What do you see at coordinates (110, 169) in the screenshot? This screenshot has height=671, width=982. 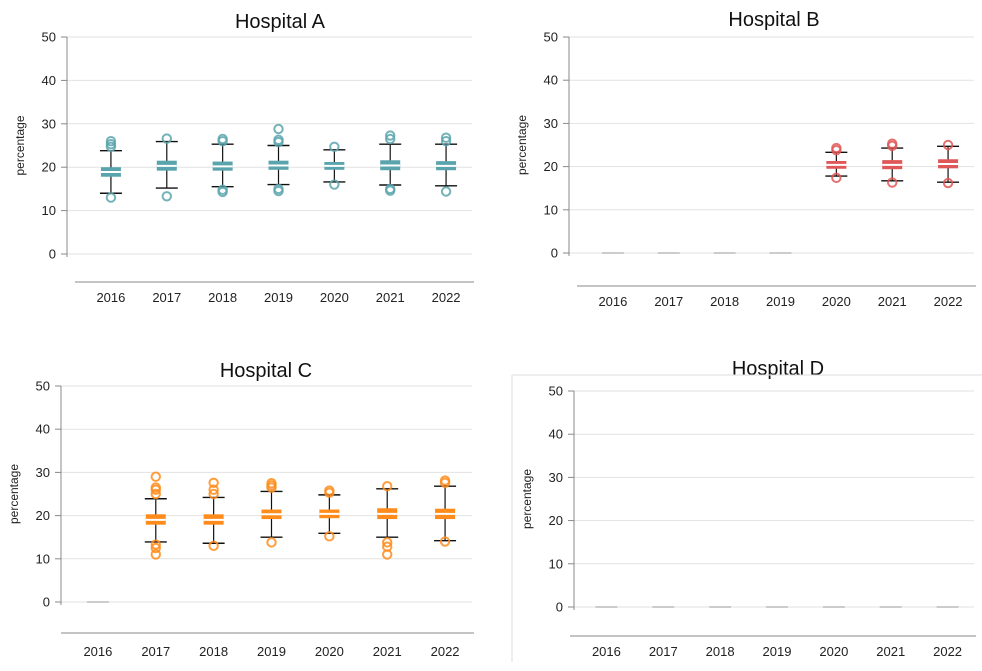 I see `box-2016` at bounding box center [110, 169].